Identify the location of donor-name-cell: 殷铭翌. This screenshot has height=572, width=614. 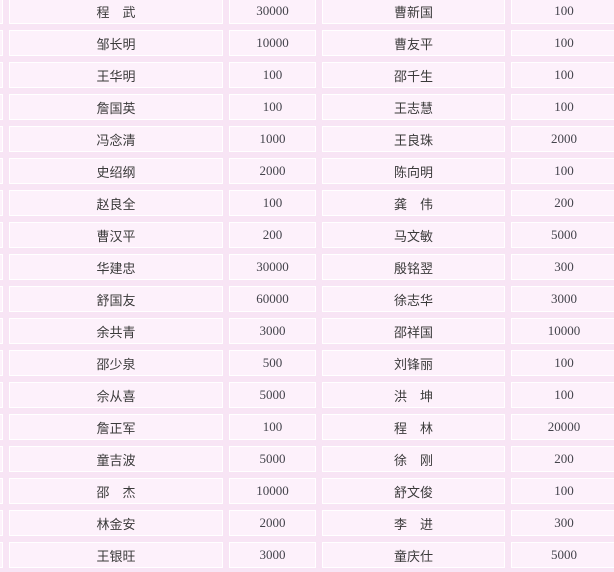
(413, 267).